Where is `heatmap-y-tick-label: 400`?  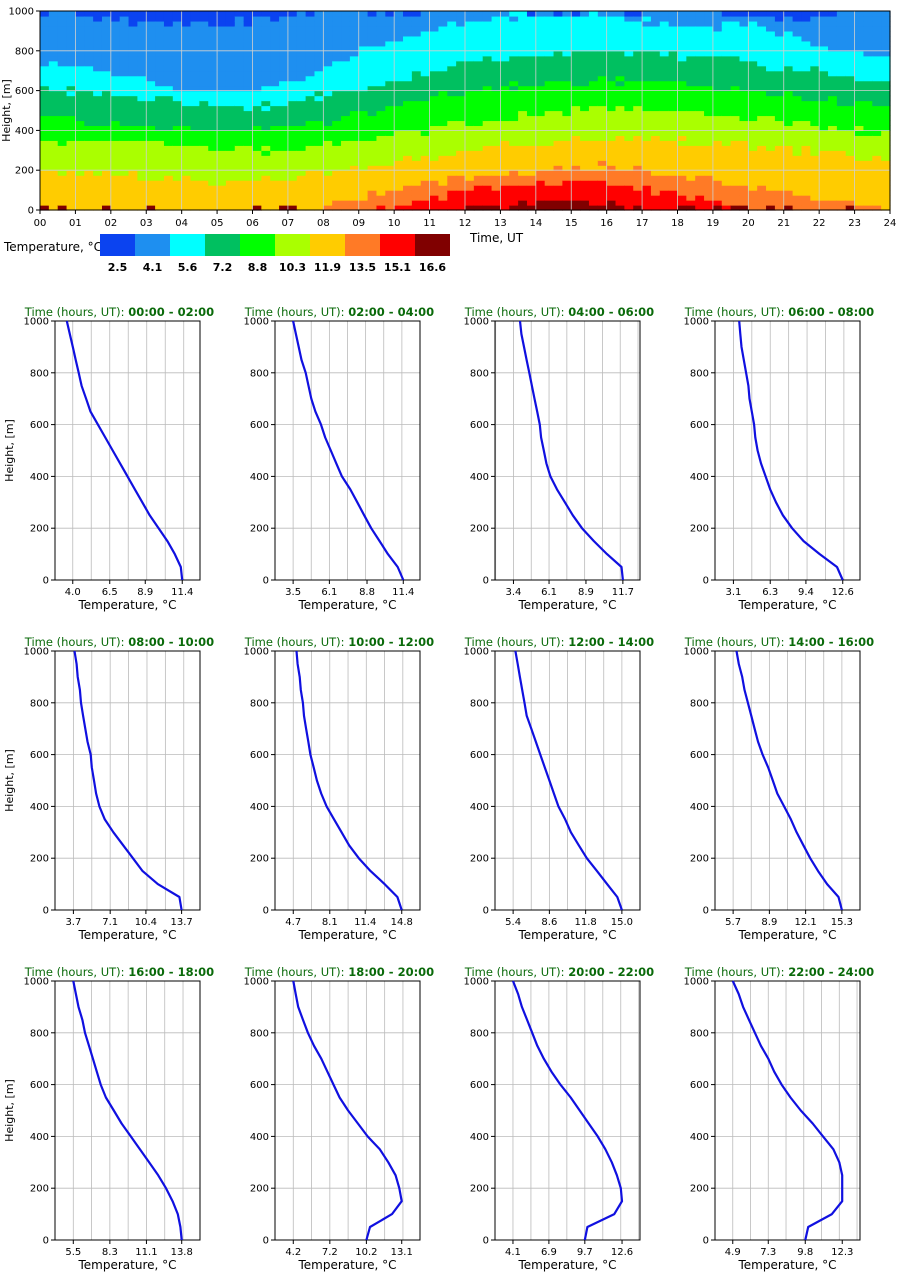 heatmap-y-tick-label: 400 is located at coordinates (24, 131).